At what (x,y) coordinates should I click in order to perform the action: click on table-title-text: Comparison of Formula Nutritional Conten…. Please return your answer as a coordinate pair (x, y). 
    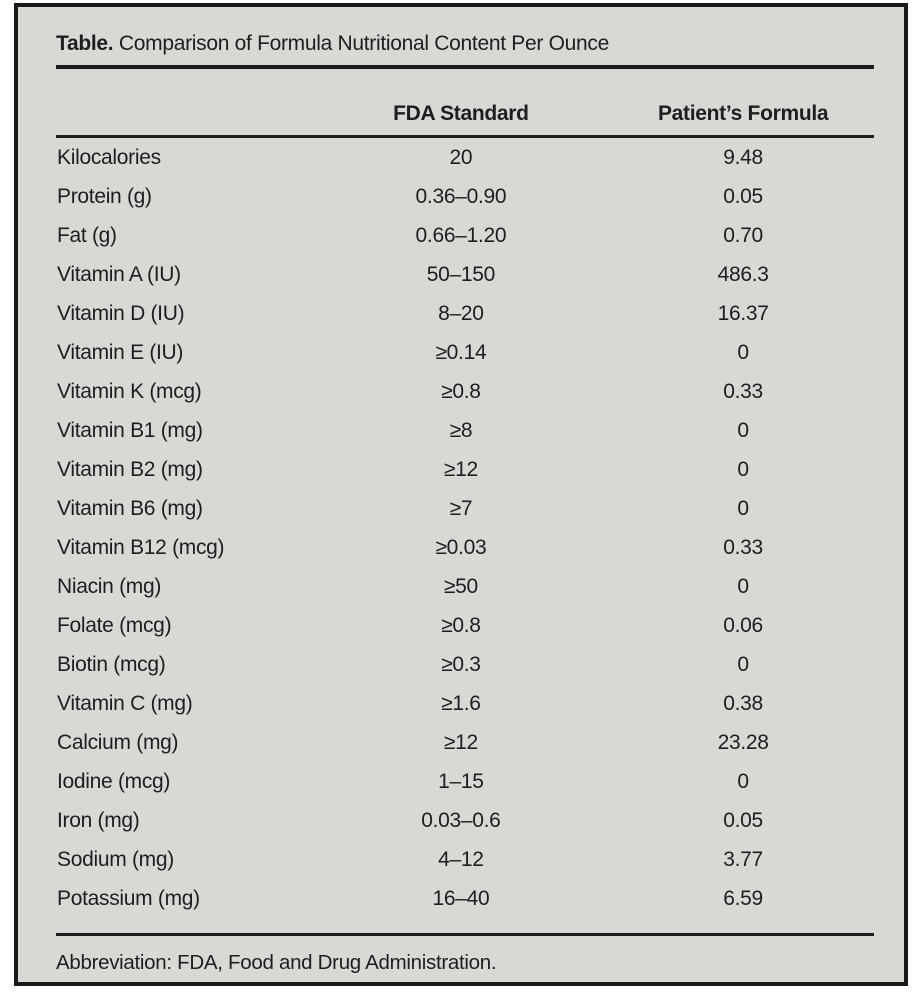
    Looking at the image, I should click on (363, 43).